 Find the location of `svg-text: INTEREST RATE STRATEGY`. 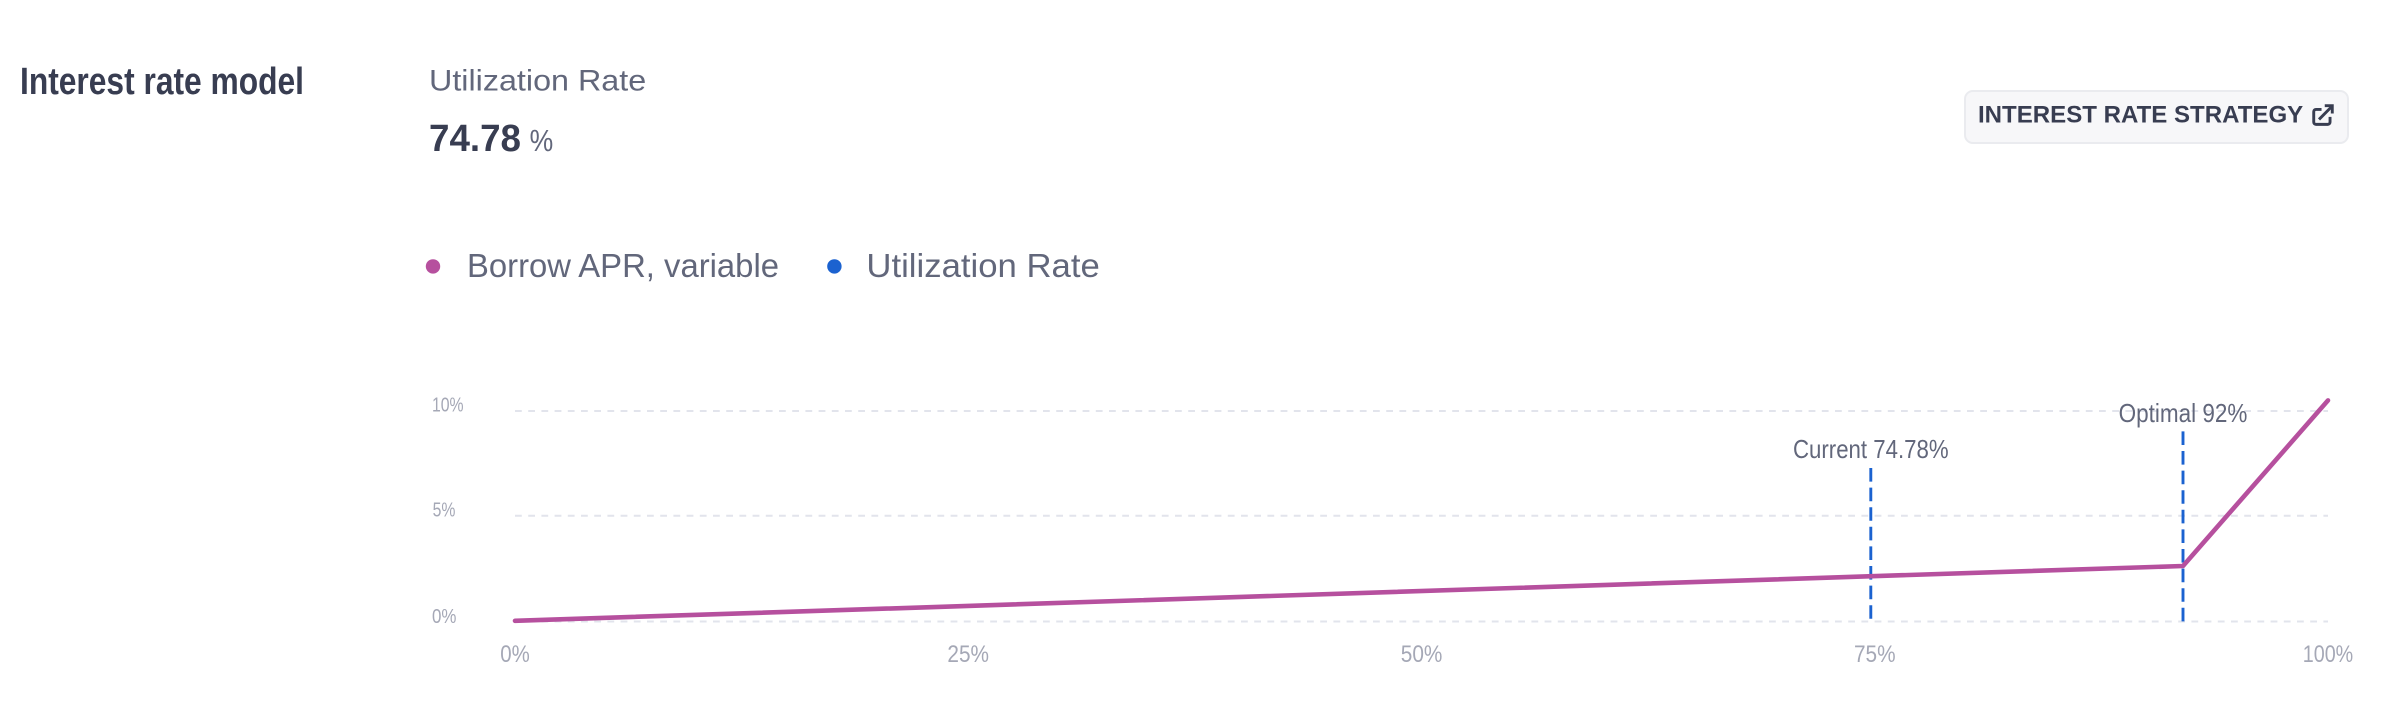

svg-text: INTEREST RATE STRATEGY is located at coordinates (2140, 115).